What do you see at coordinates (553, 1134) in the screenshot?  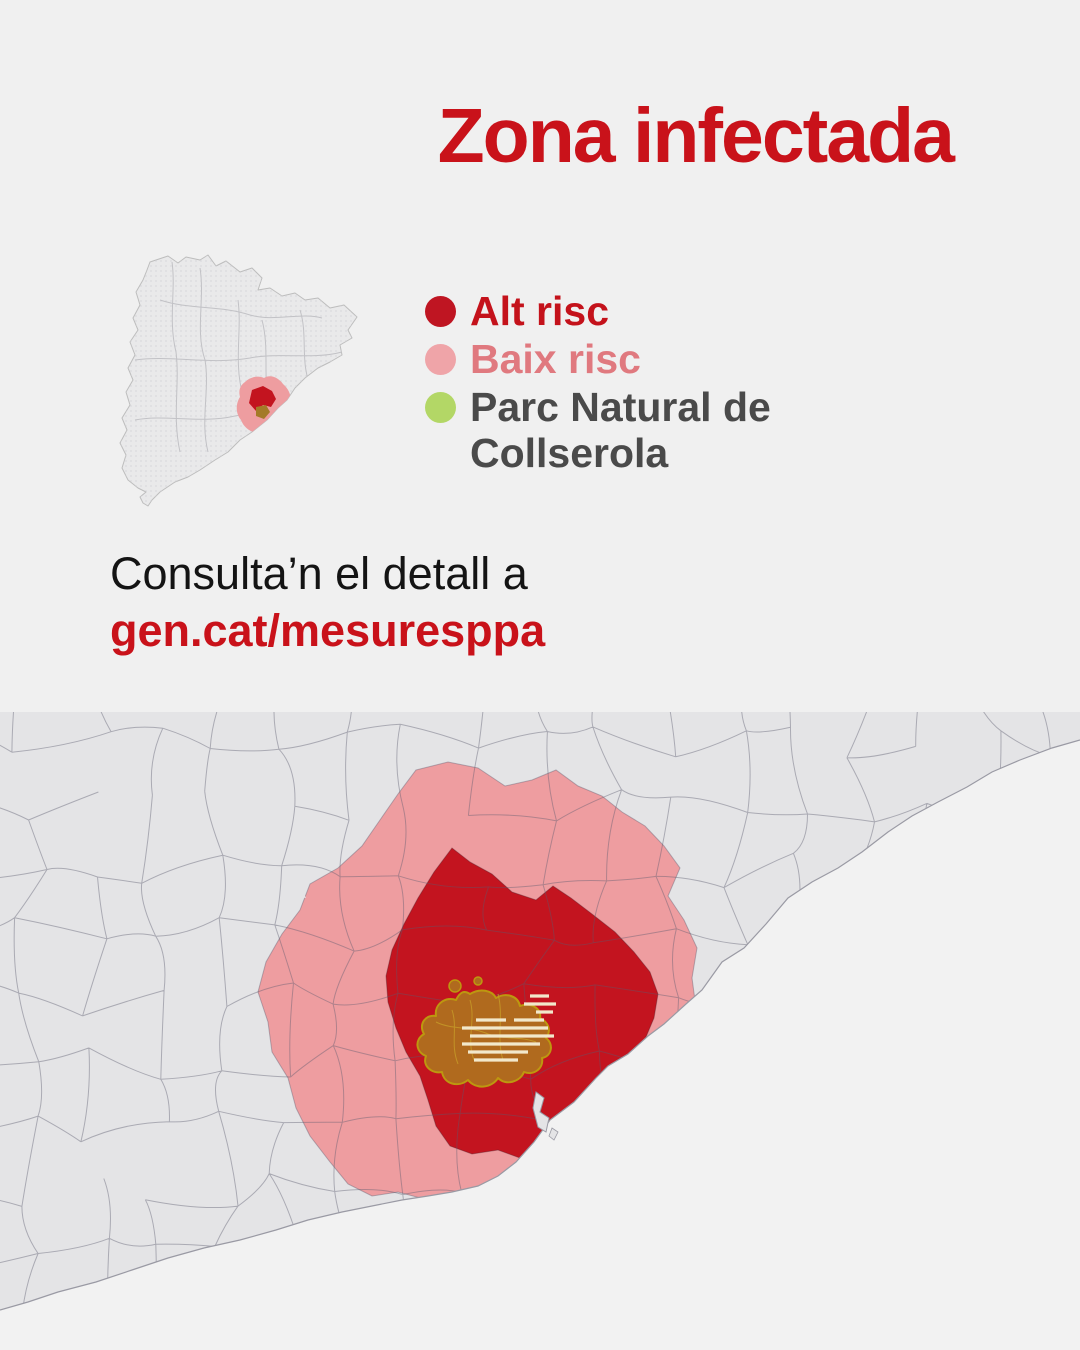 I see `port-spit-small` at bounding box center [553, 1134].